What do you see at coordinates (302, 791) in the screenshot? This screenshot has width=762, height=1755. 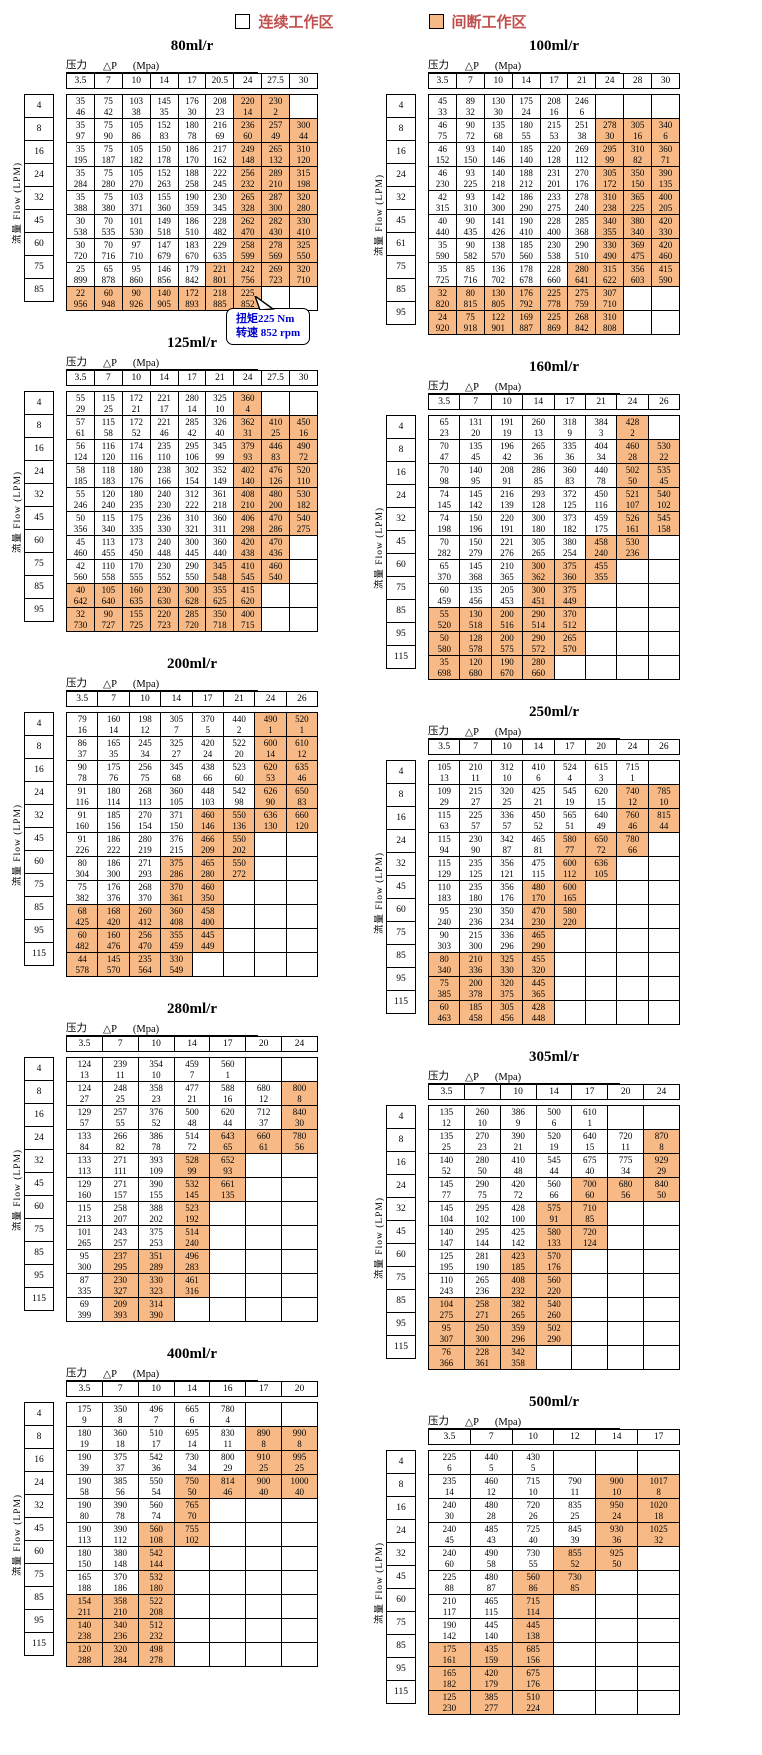 I see `torque-value: 650` at bounding box center [302, 791].